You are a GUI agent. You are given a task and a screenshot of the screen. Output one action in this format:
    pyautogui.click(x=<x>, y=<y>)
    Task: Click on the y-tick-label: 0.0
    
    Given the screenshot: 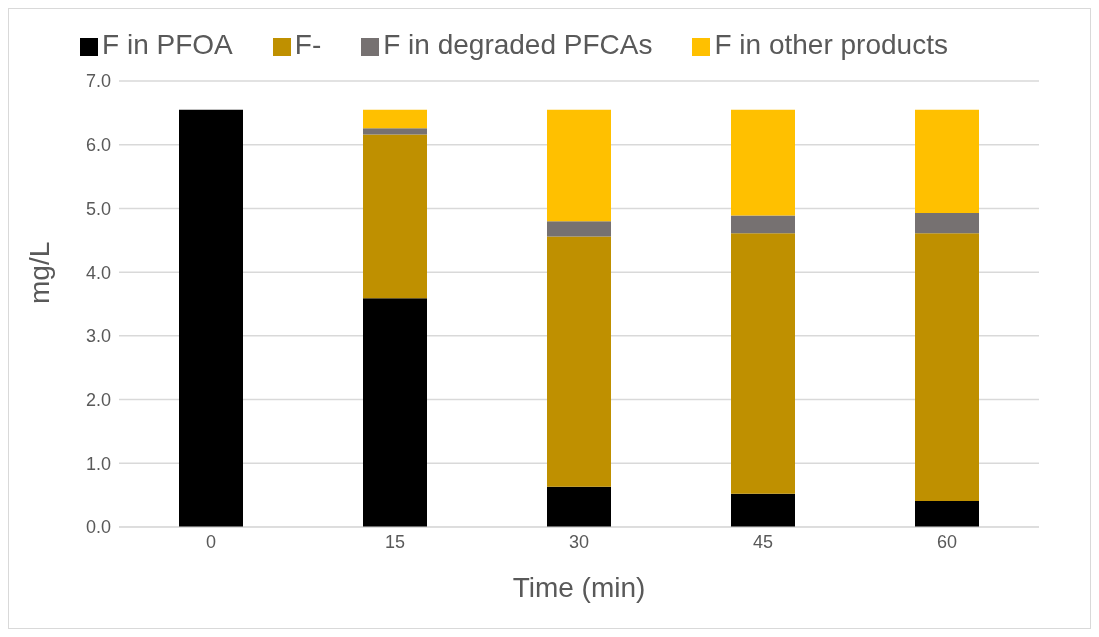 What is the action you would take?
    pyautogui.click(x=98, y=527)
    